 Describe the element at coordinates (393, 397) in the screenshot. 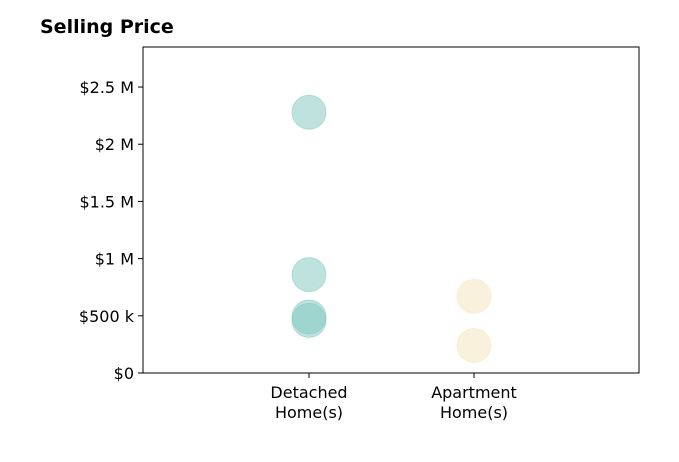

I see `x-axis: Detached Home(s) Apartment Home(s)` at that location.